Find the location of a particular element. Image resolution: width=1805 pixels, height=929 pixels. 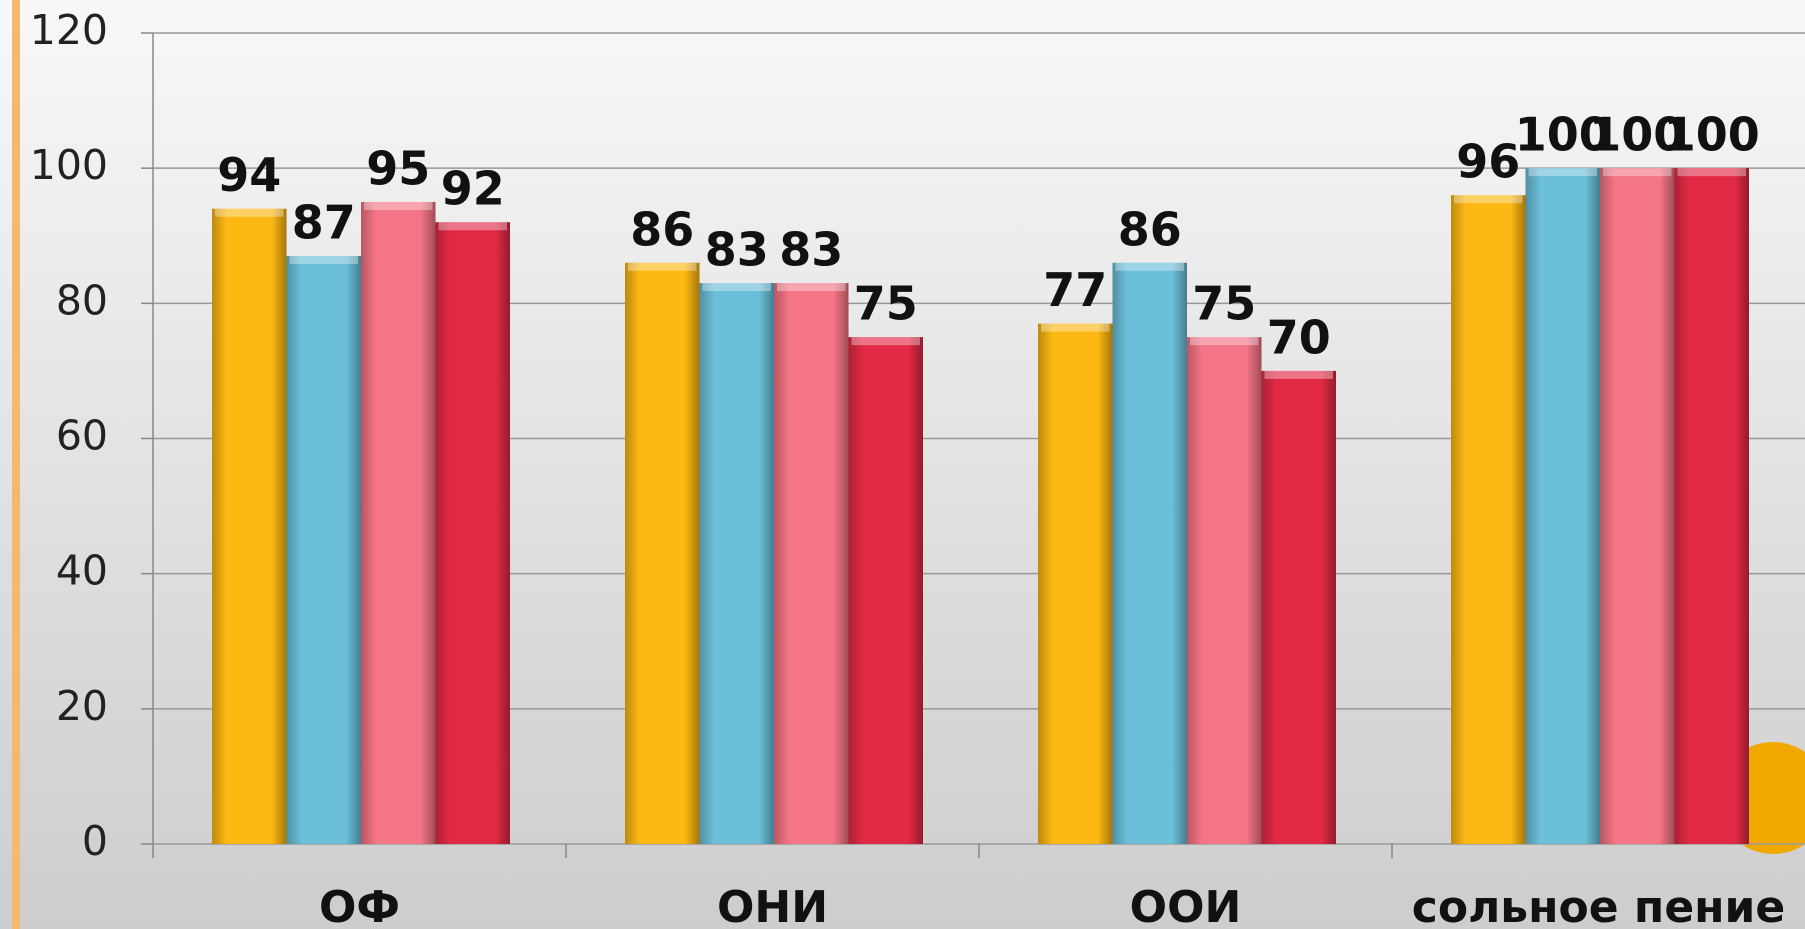

x-tick-label: ООИ is located at coordinates (1186, 905).